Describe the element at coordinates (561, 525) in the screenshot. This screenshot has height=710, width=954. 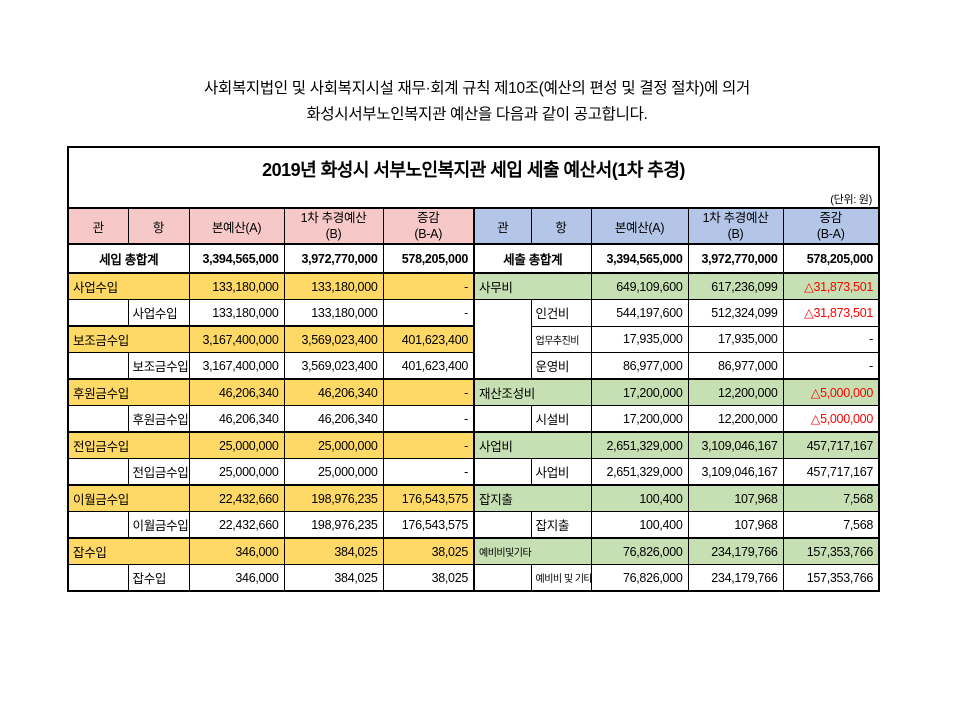
I see `expense-item-label: 잡지출` at that location.